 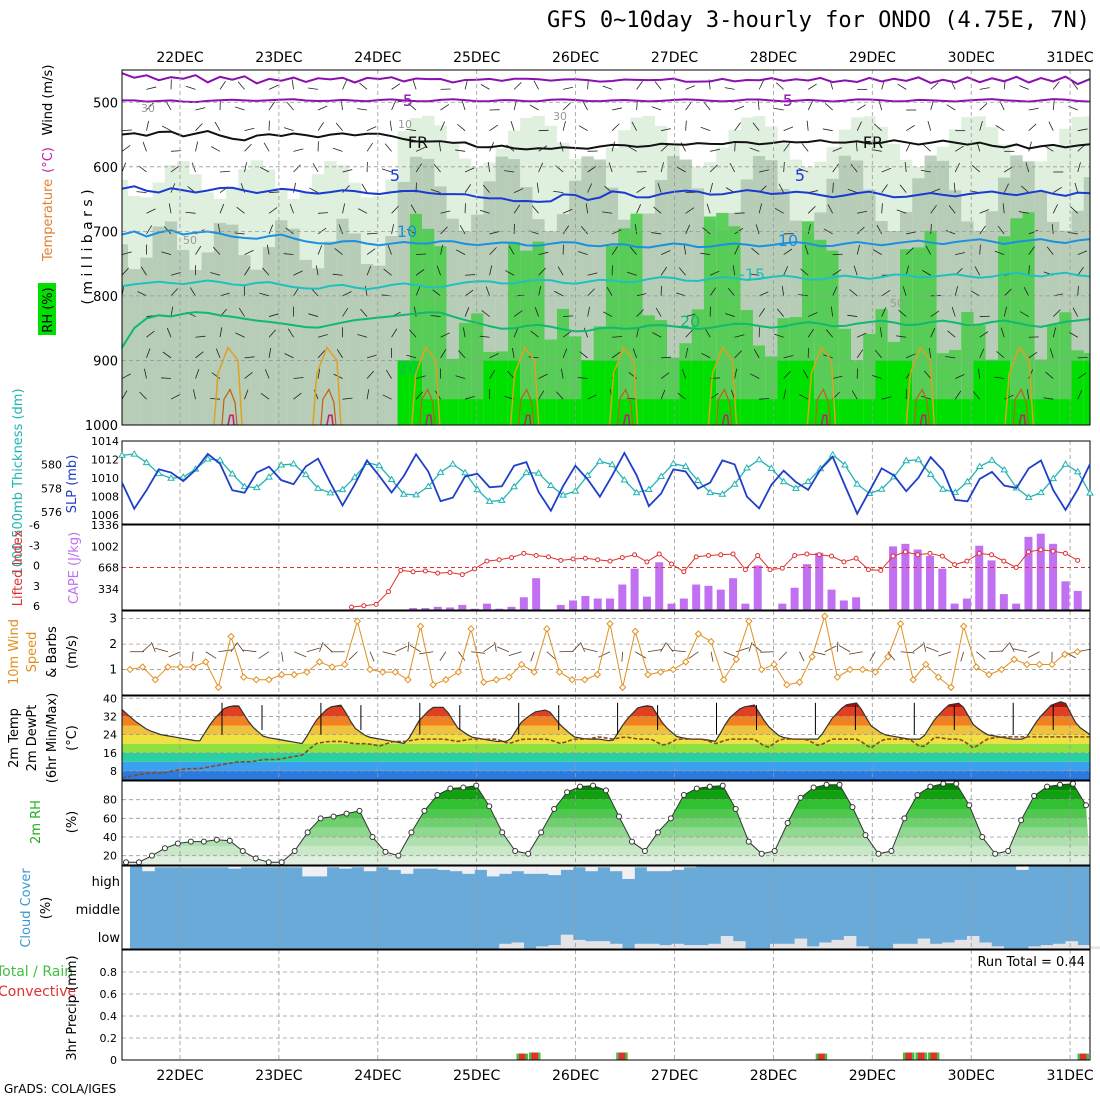 I want to click on top-date-label: 23DEC, so click(x=278, y=58).